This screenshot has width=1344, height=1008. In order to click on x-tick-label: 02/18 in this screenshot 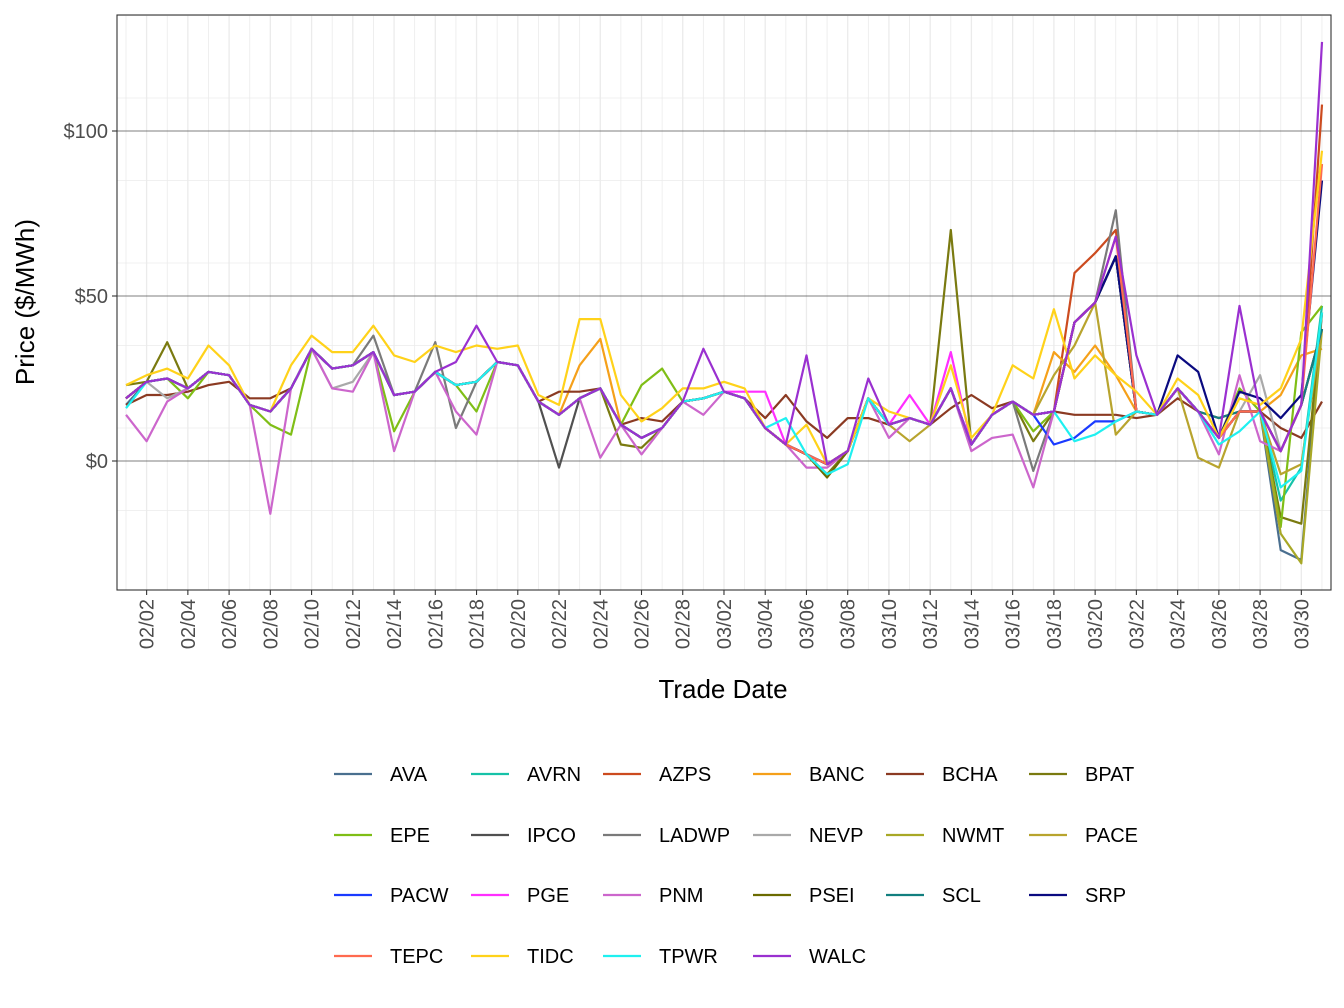, I will do `click(478, 624)`.